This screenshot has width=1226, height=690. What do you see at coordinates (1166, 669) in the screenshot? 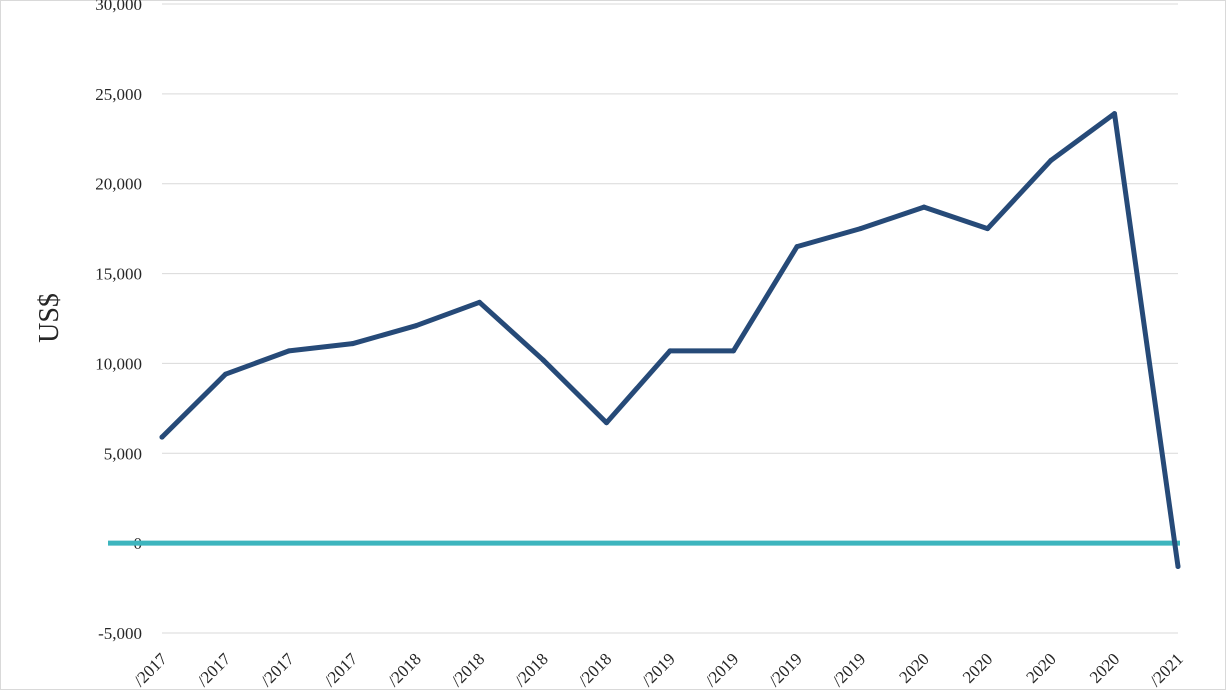
I see `x-tick-label: /2021` at bounding box center [1166, 669].